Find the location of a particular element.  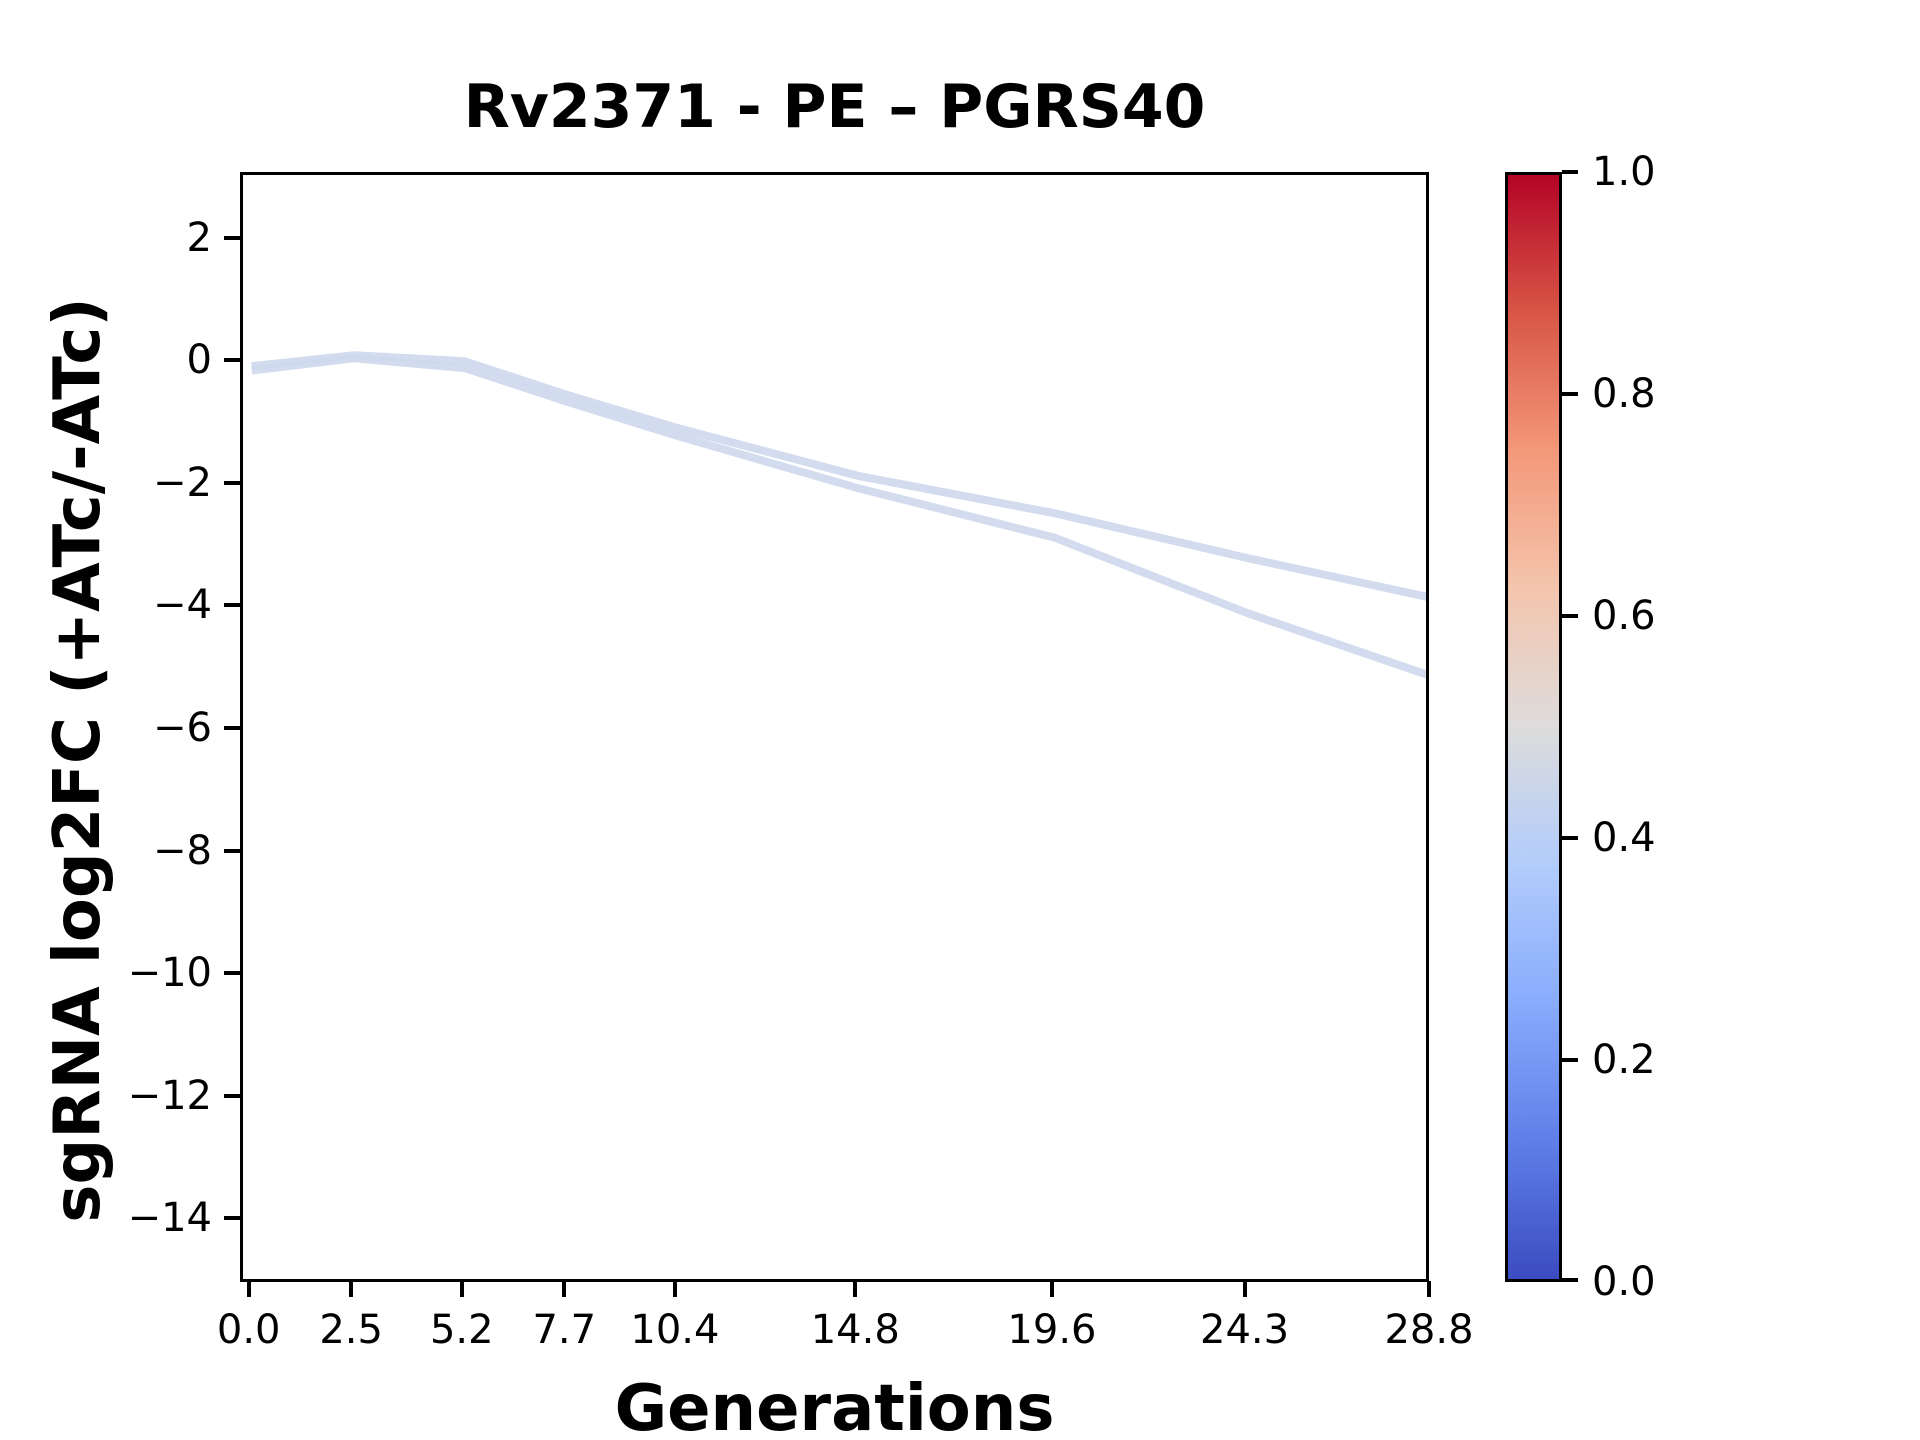

colorbar-tick-label: 0.0 is located at coordinates (1624, 1282).